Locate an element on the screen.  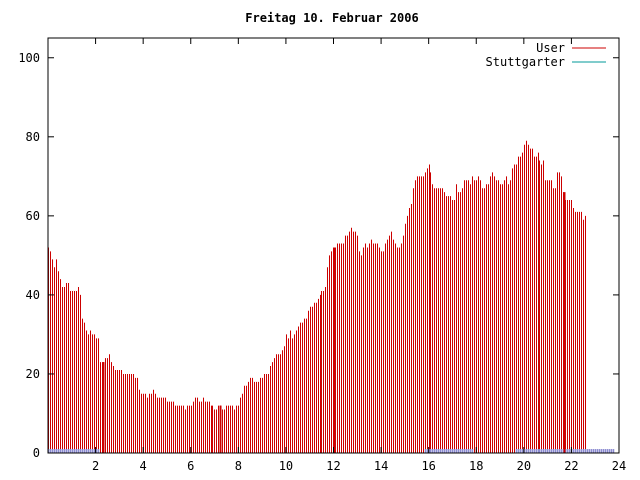
y-tick-label: 60 is located at coordinates (33, 216).